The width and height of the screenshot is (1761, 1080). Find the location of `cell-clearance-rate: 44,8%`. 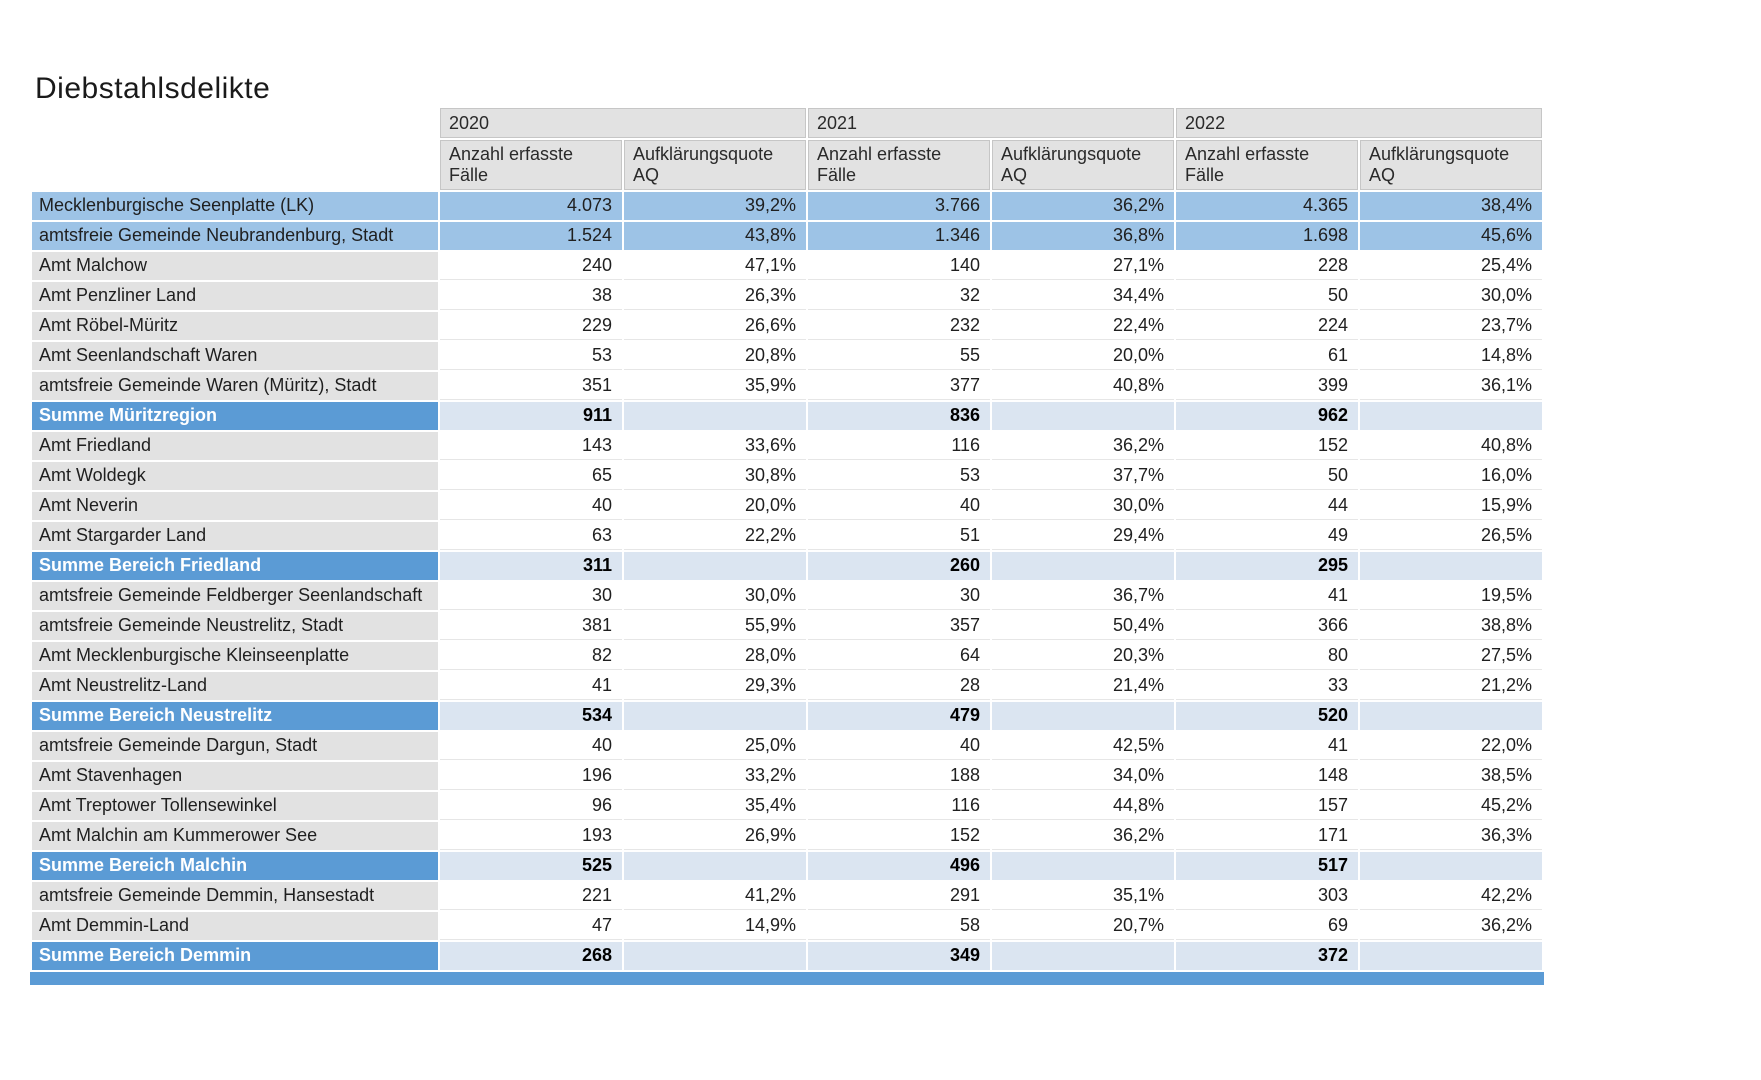

cell-clearance-rate: 44,8% is located at coordinates (1083, 806).